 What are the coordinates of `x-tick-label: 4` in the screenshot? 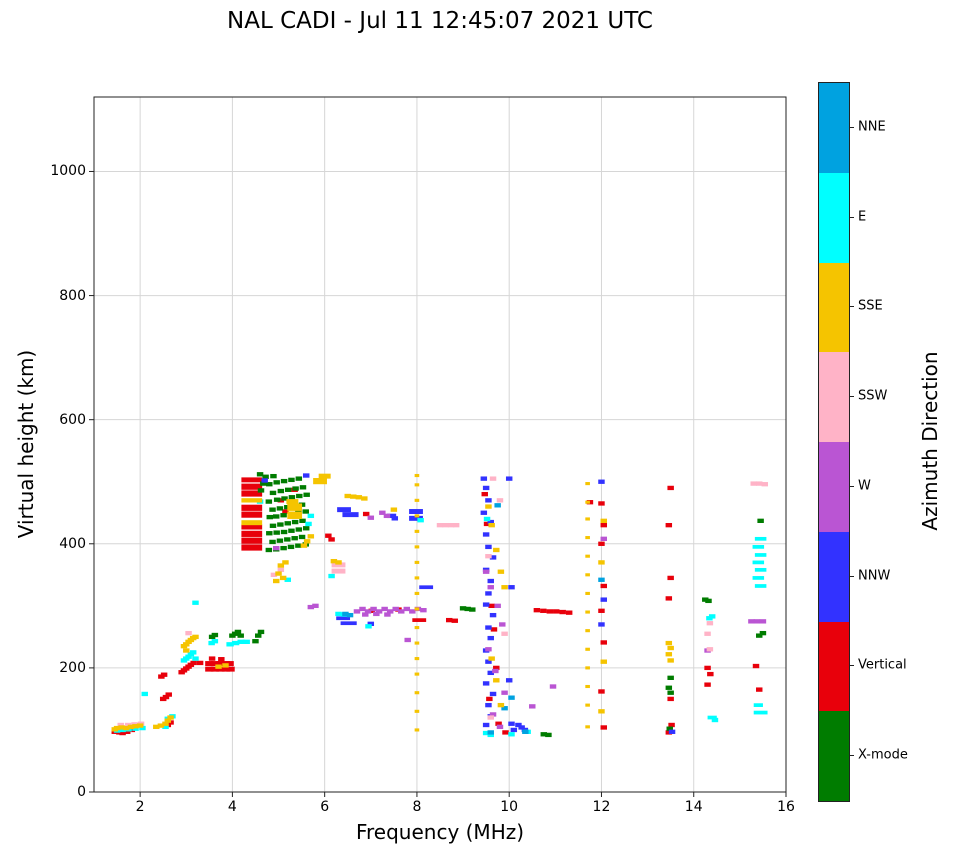 It's located at (232, 807).